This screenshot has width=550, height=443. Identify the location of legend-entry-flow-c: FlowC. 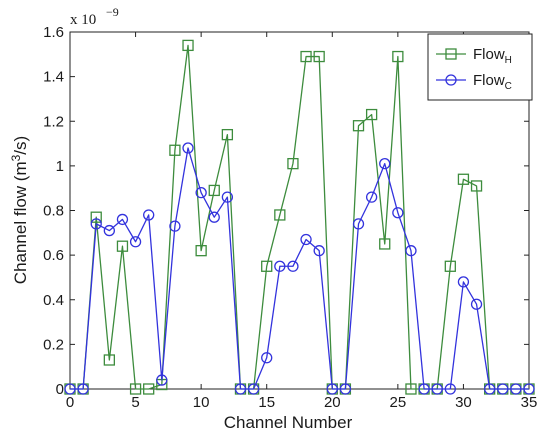
(474, 82).